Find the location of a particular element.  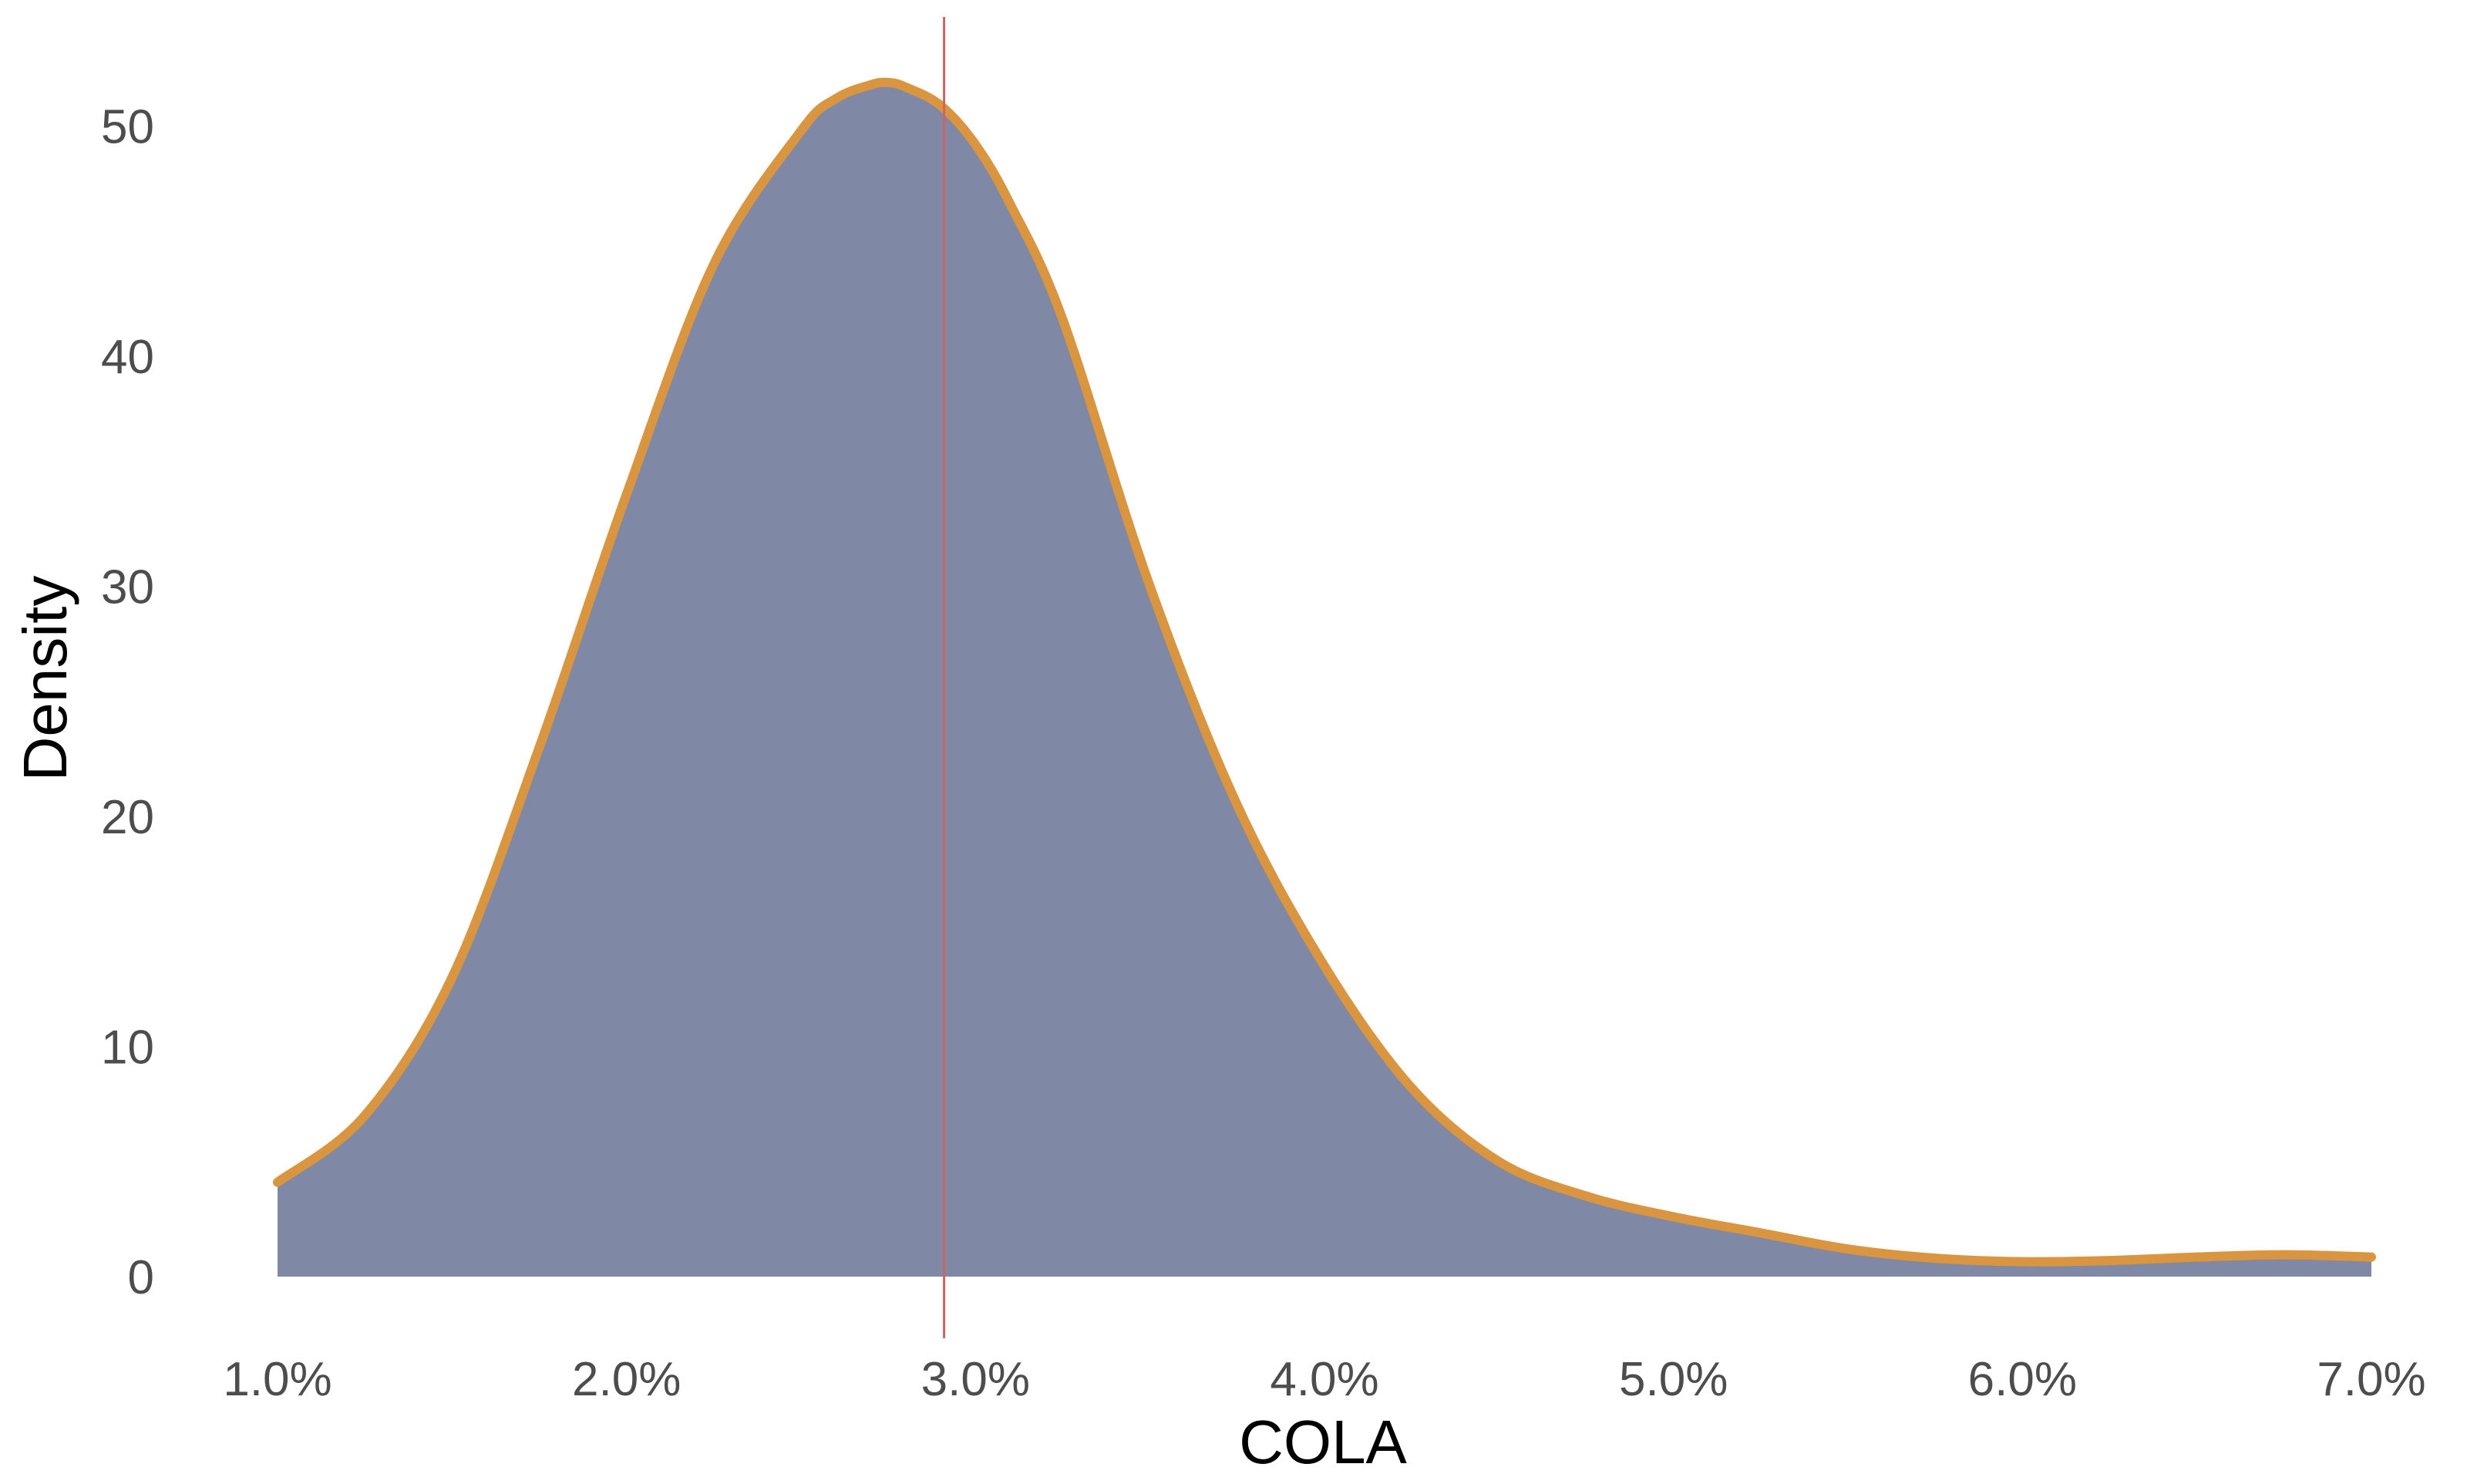

y-axis: 0 10 20 30 40 50 is located at coordinates (128, 702).